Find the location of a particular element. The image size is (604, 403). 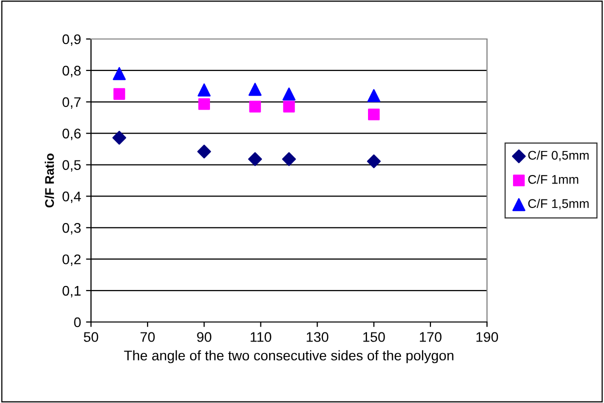

y-tick-label: 0,7 is located at coordinates (71, 103).